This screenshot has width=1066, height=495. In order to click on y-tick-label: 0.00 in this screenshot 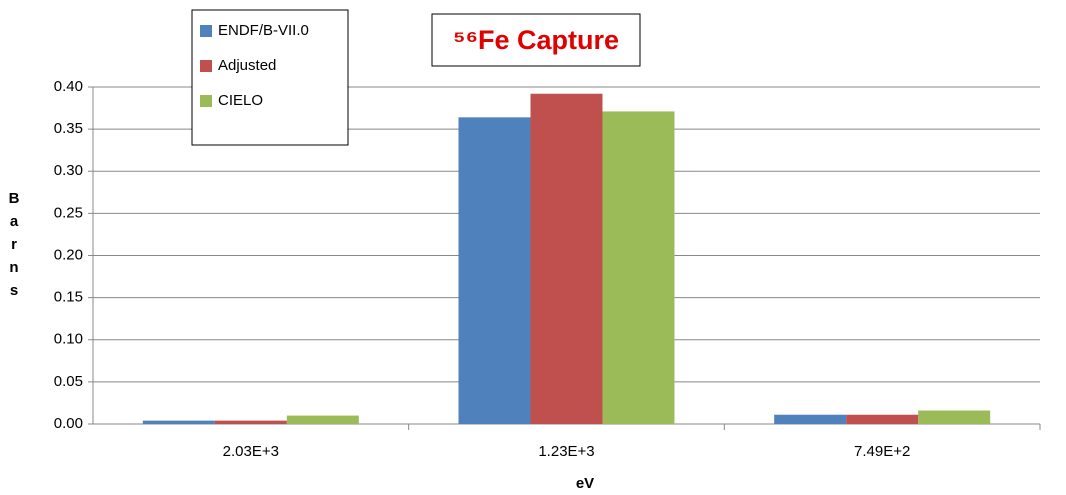, I will do `click(68, 423)`.